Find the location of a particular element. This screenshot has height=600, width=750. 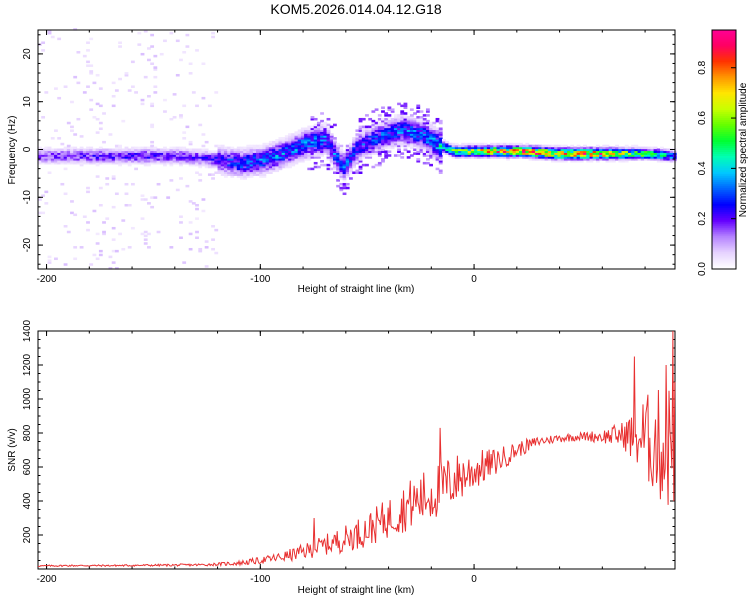

spectrogram-y-tick-label: -20 is located at coordinates (27, 244).